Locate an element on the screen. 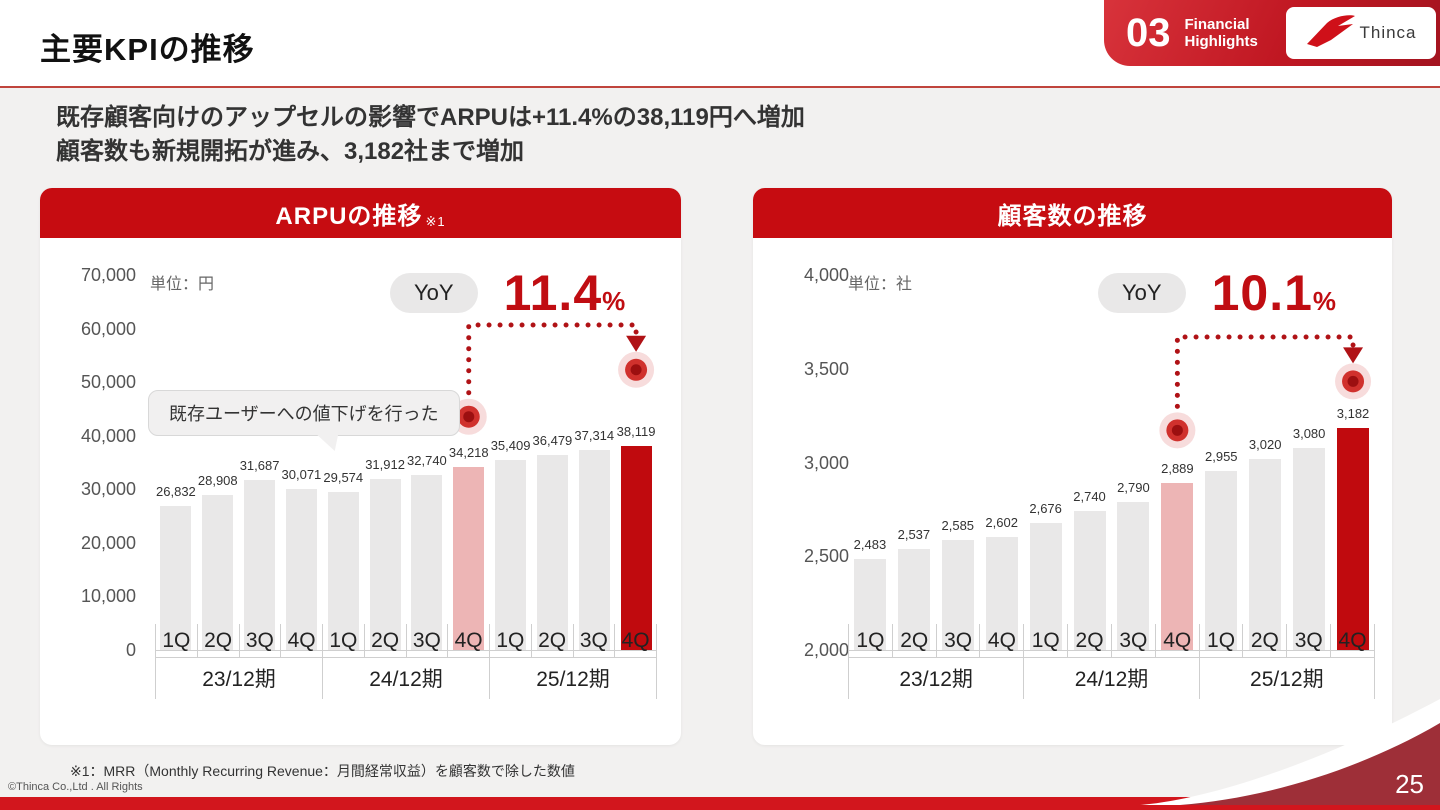 The width and height of the screenshot is (1440, 810). yoy-connector is located at coordinates (552, 378).